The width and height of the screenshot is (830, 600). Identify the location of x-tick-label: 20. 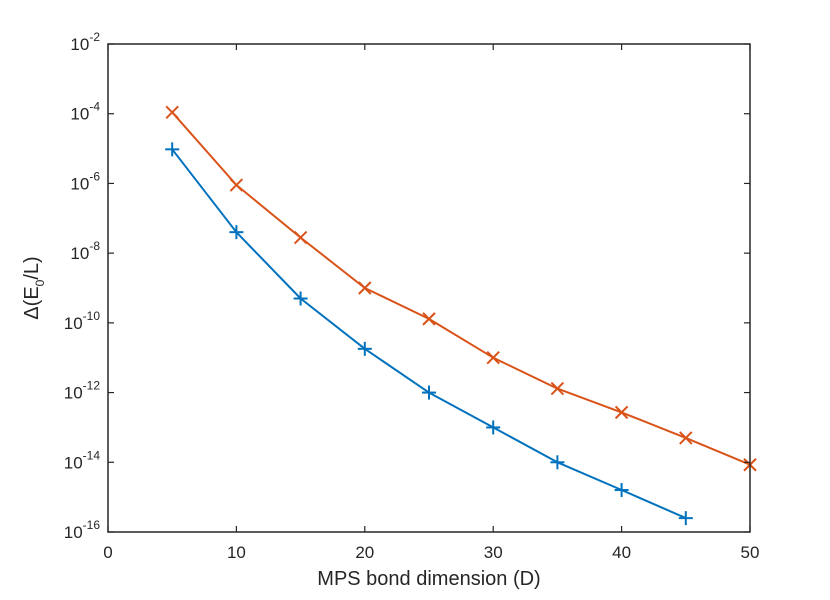
(364, 552).